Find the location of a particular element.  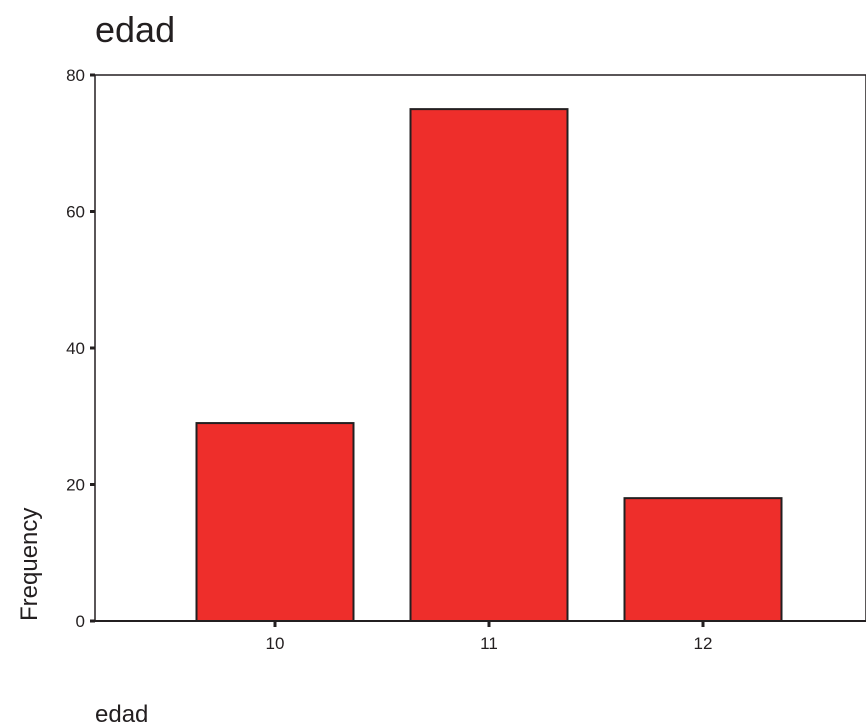

x-axis-ticks: 10 11 12 is located at coordinates (489, 637).